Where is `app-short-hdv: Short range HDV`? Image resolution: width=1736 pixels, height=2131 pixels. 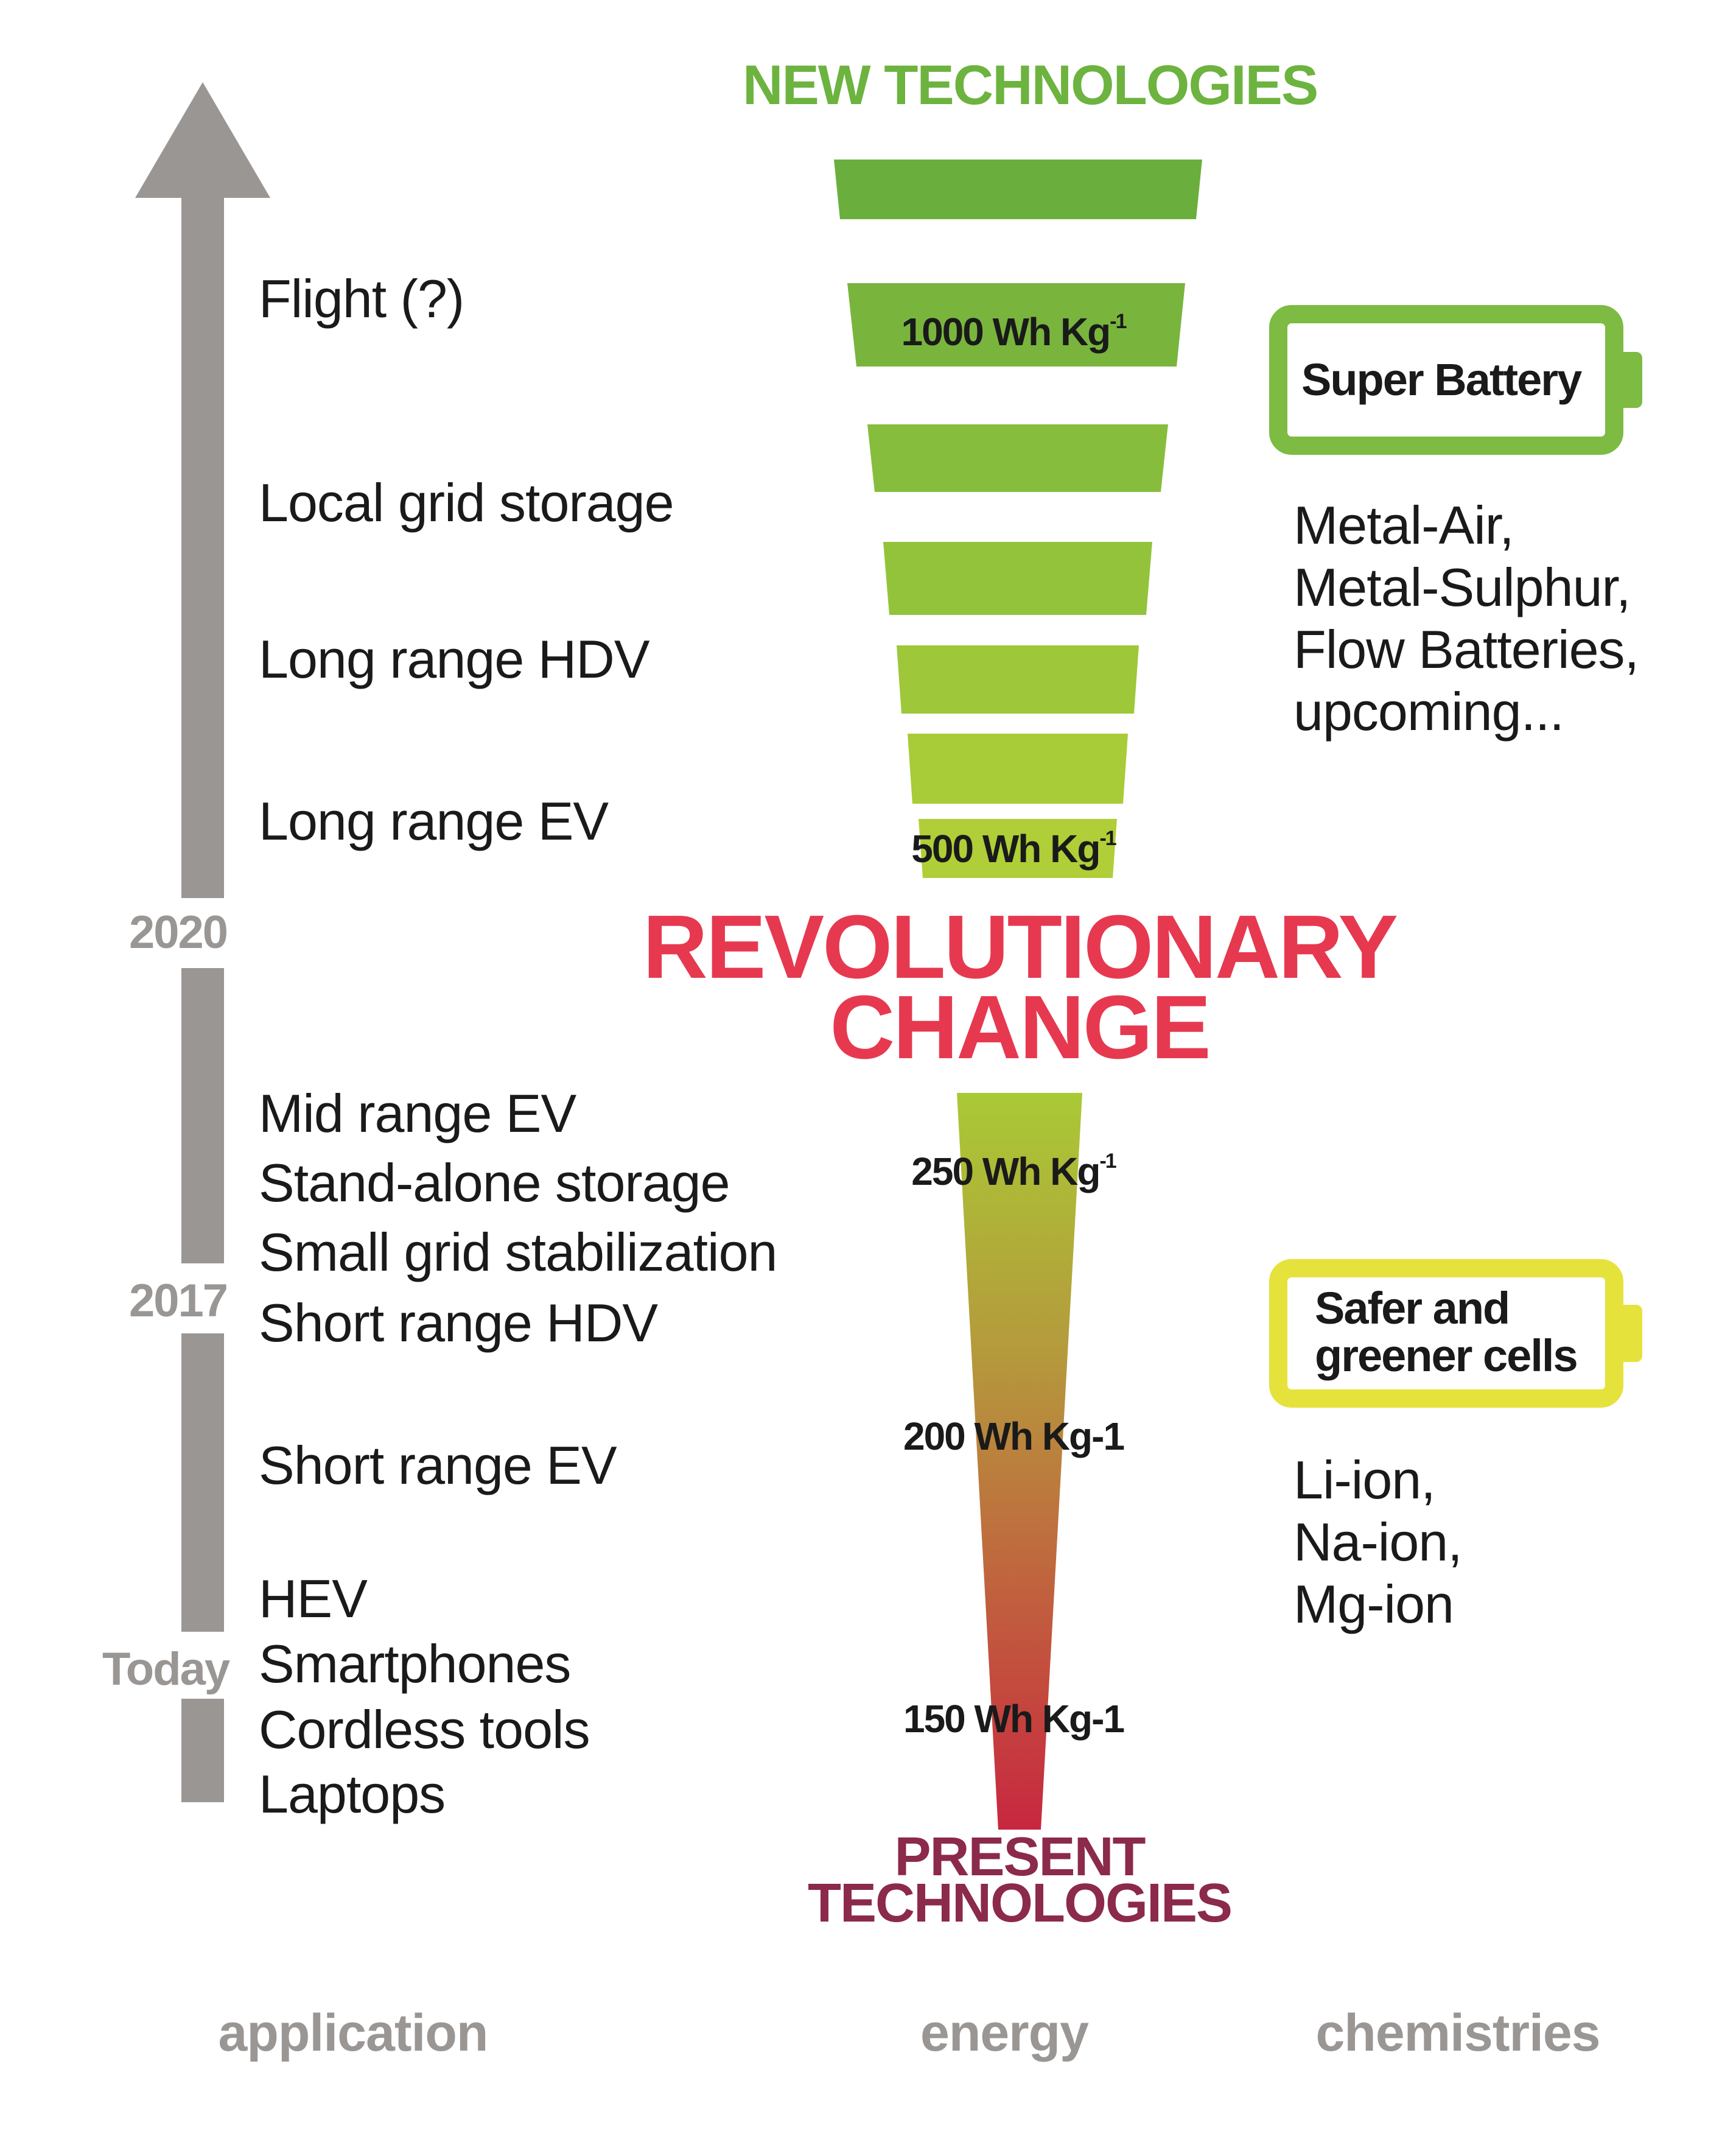 app-short-hdv: Short range HDV is located at coordinates (459, 1323).